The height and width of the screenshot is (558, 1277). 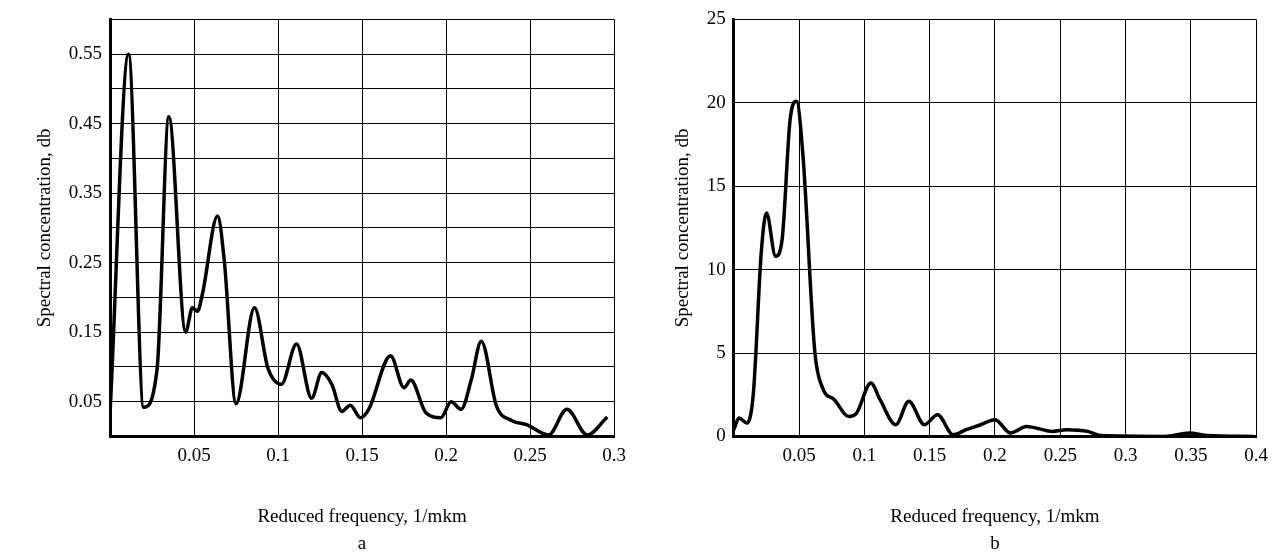 What do you see at coordinates (1191, 454) in the screenshot?
I see `x-tick-label: 0.35` at bounding box center [1191, 454].